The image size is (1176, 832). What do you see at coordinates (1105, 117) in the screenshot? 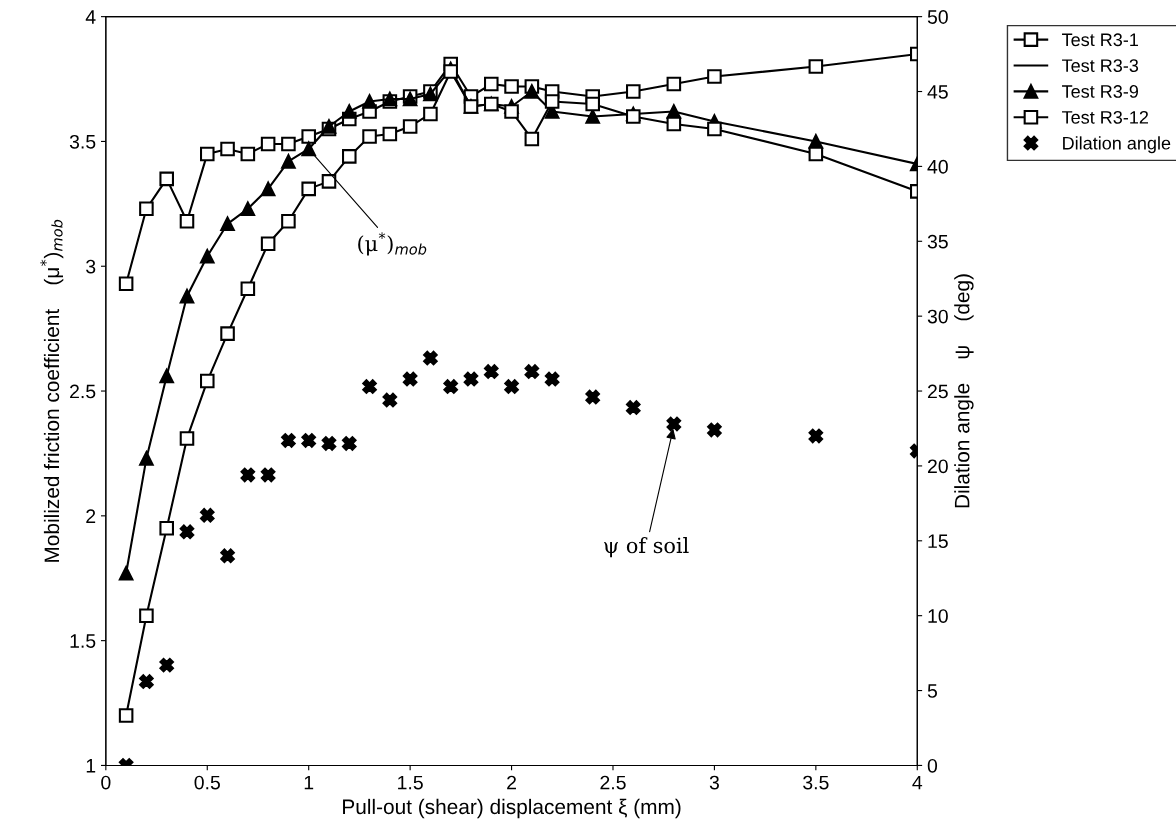
I see `legend-label: Test R3-12` at bounding box center [1105, 117].